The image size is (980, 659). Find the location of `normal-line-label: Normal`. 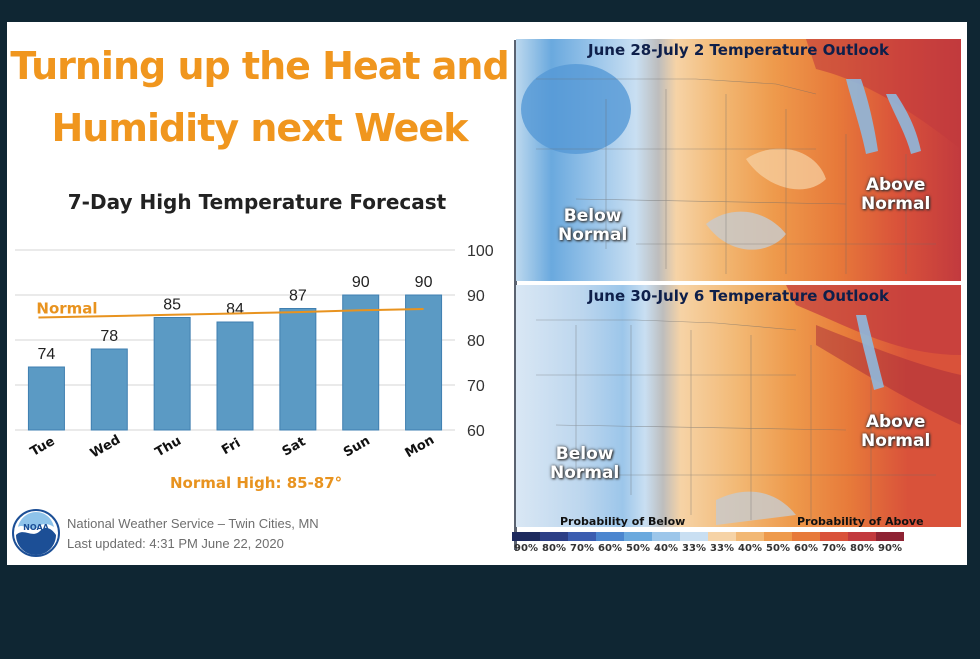

normal-line-label: Normal is located at coordinates (66, 309).